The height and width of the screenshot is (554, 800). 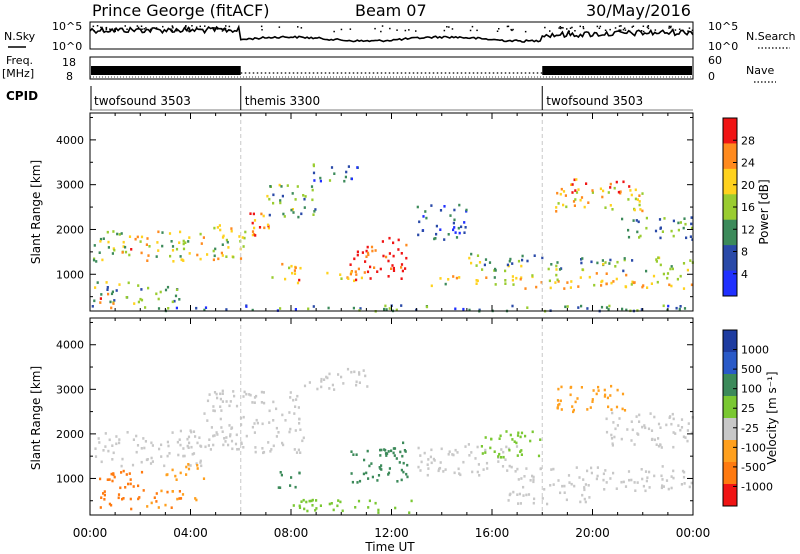 I want to click on x-tick-label: 08:00, so click(x=291, y=533).